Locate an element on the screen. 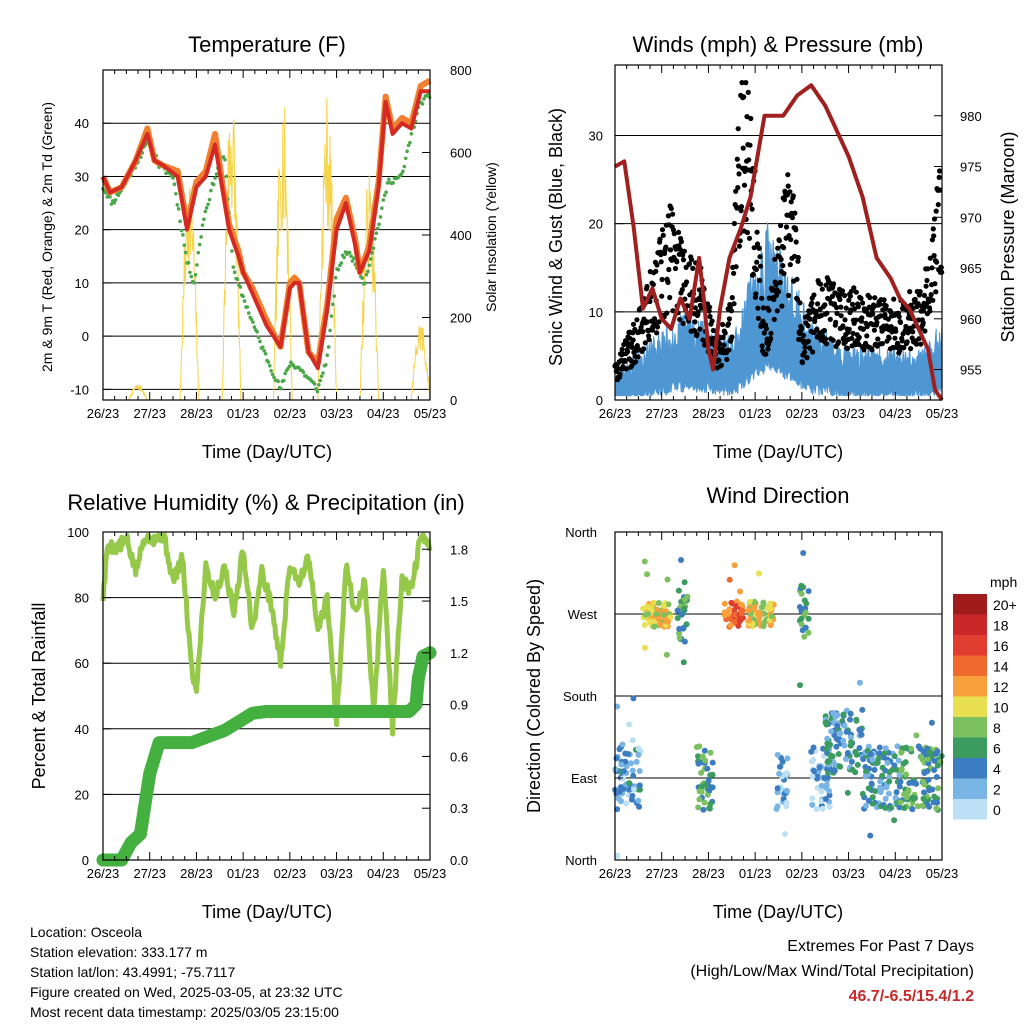  colorbar-swatch is located at coordinates (970, 706).